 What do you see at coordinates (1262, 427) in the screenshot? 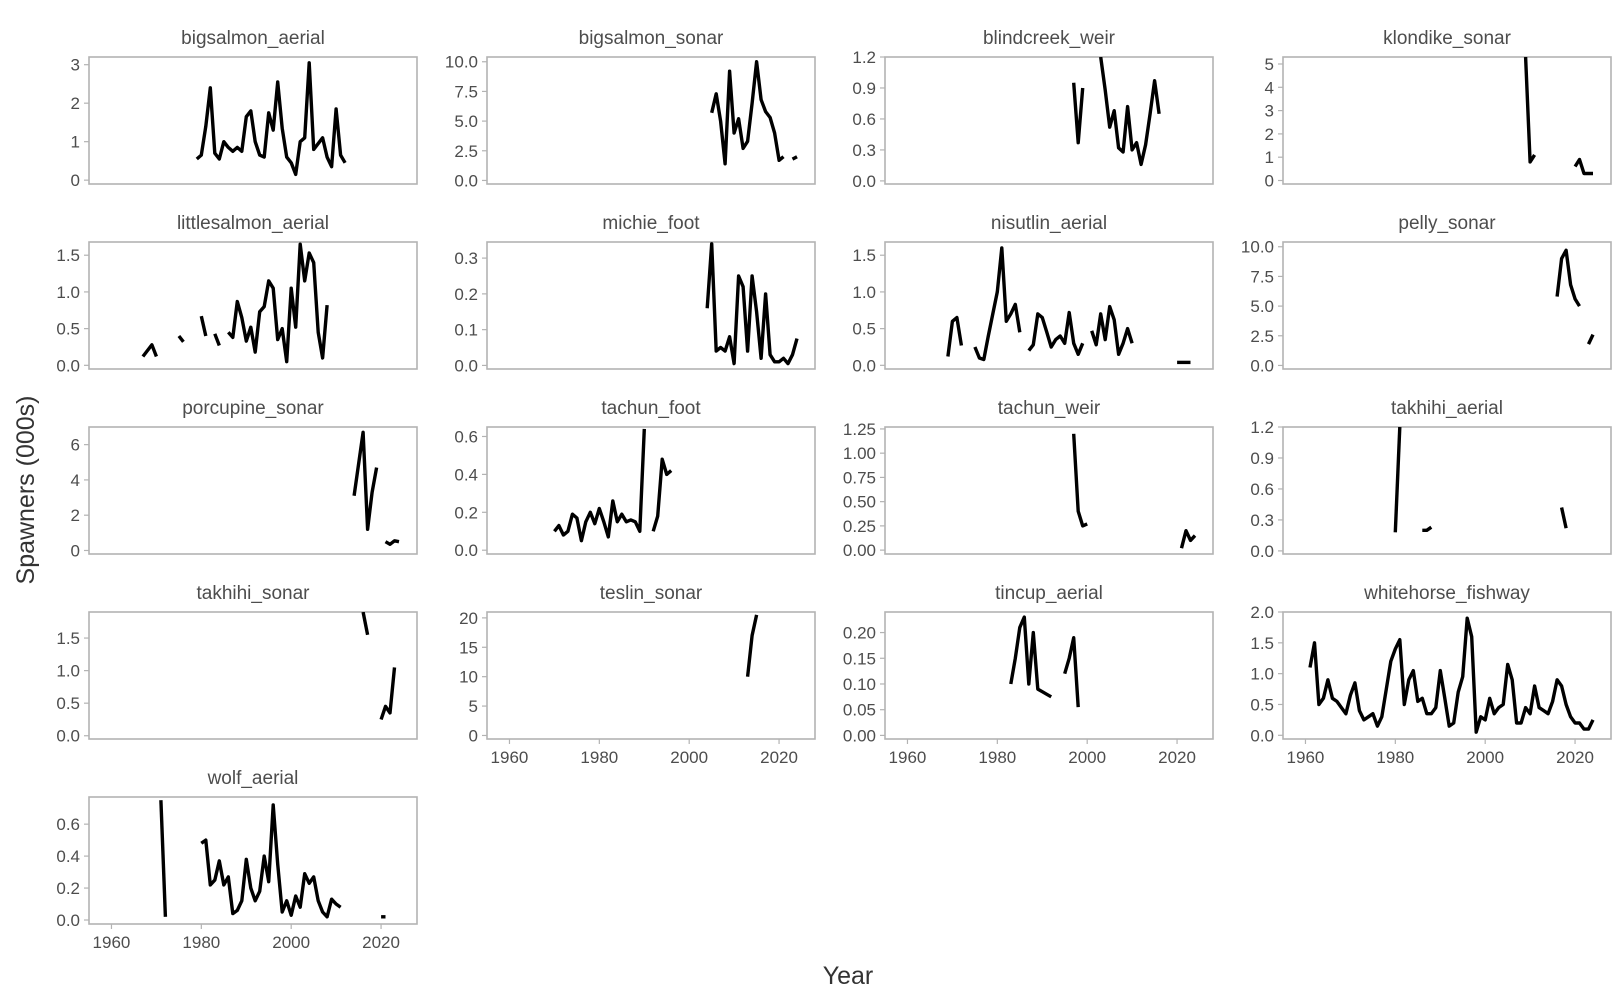
I see `y-tick-label: 1.2` at bounding box center [1262, 427].